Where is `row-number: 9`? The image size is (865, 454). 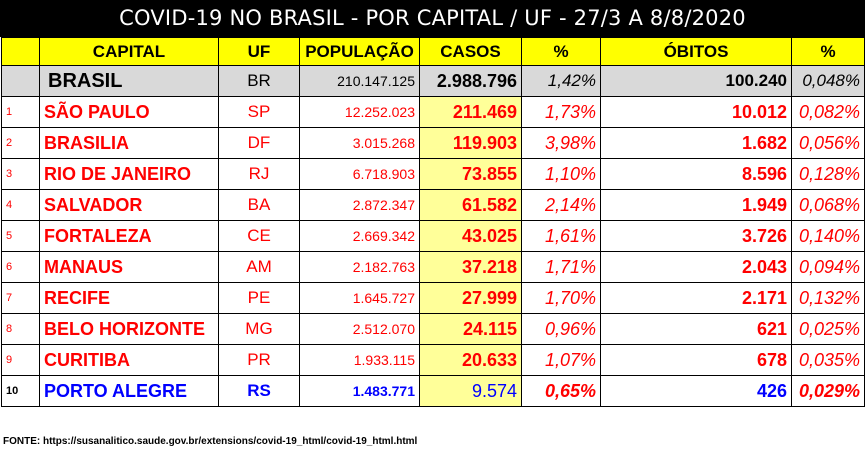
row-number: 9 is located at coordinates (20, 360).